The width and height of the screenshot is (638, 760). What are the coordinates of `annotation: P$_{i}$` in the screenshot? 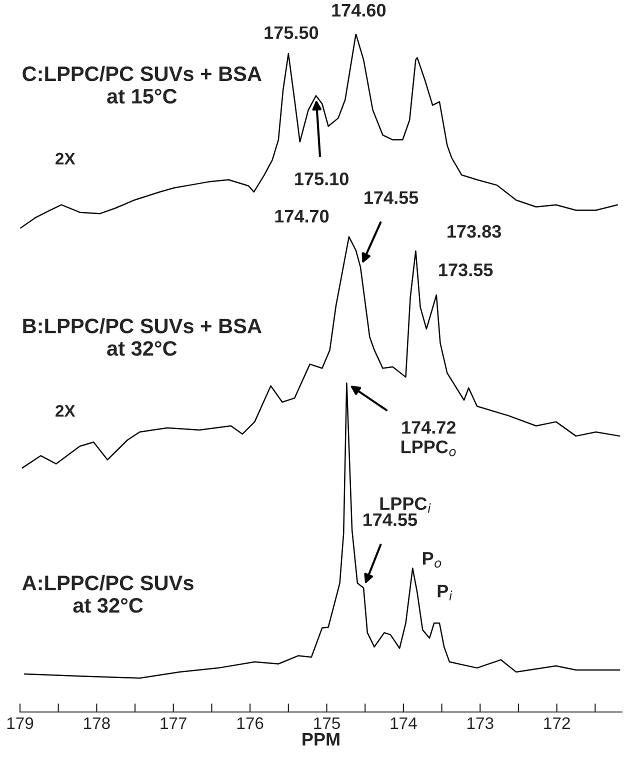 It's located at (445, 592).